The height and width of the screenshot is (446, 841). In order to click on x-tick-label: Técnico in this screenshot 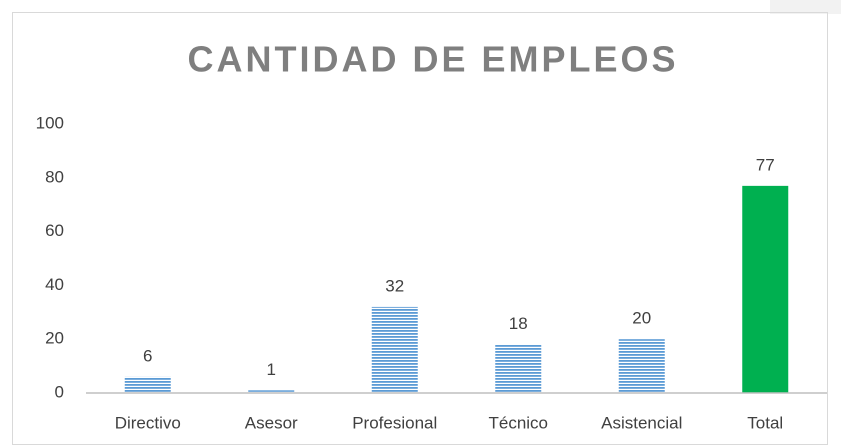, I will do `click(518, 422)`.